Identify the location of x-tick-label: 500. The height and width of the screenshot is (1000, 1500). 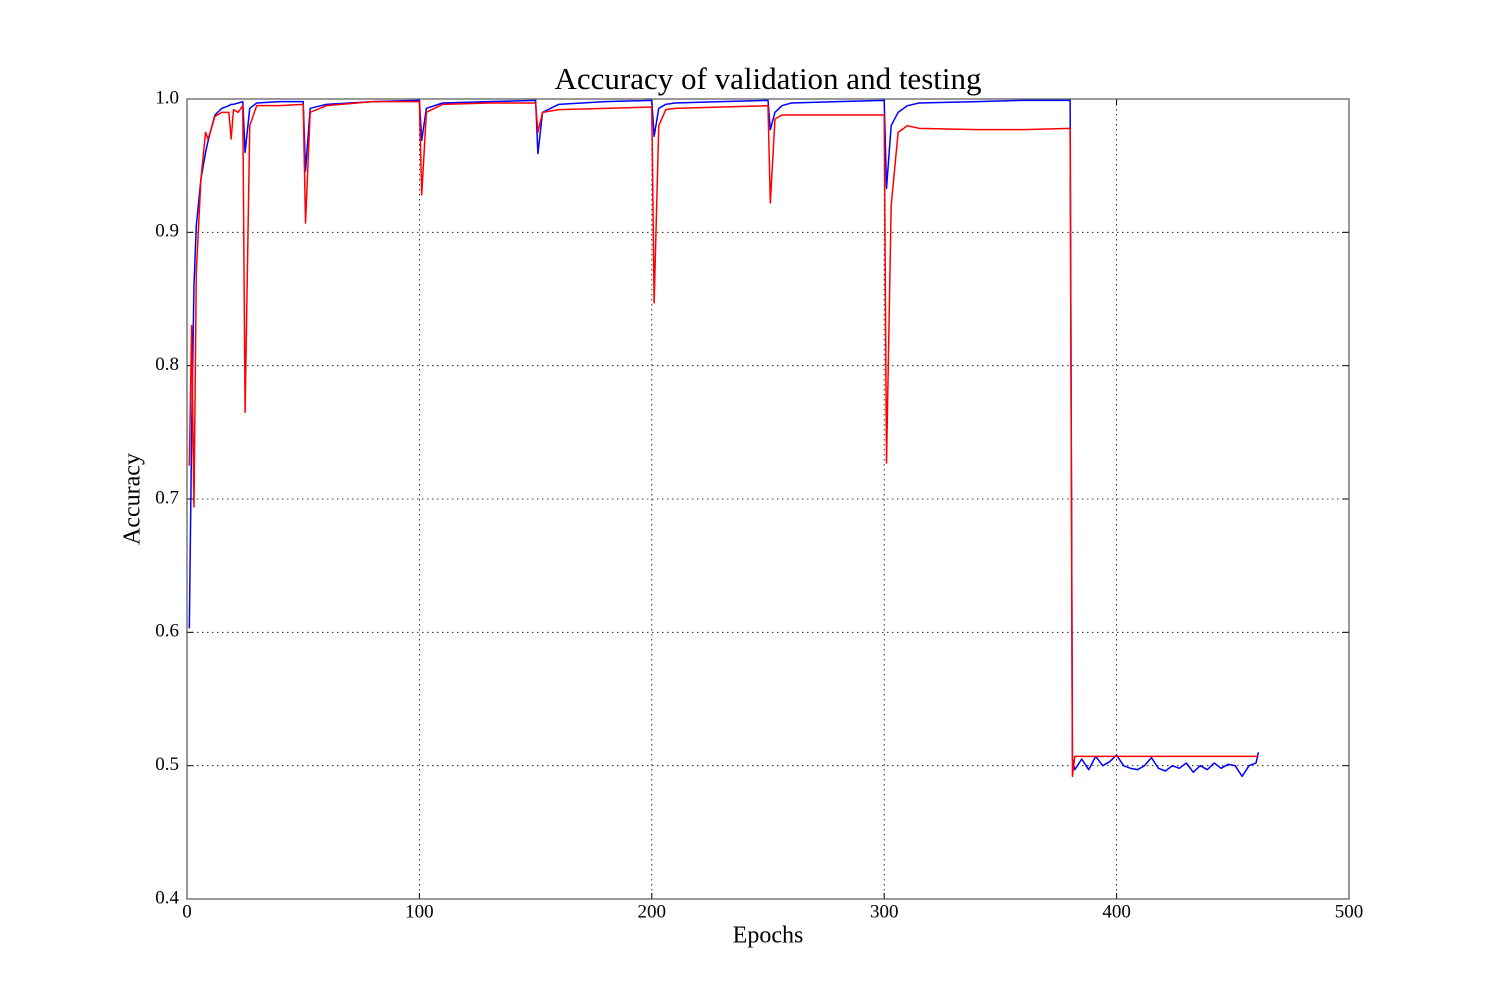
(1349, 911).